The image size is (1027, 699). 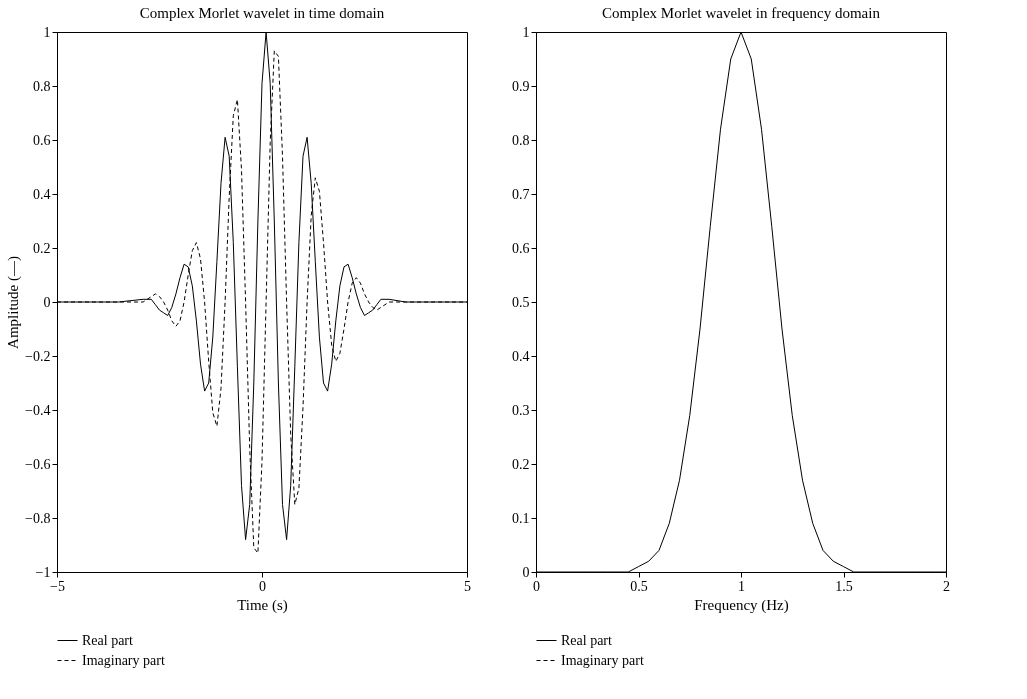 I want to click on y-tick-label: −0.6, so click(x=38, y=464).